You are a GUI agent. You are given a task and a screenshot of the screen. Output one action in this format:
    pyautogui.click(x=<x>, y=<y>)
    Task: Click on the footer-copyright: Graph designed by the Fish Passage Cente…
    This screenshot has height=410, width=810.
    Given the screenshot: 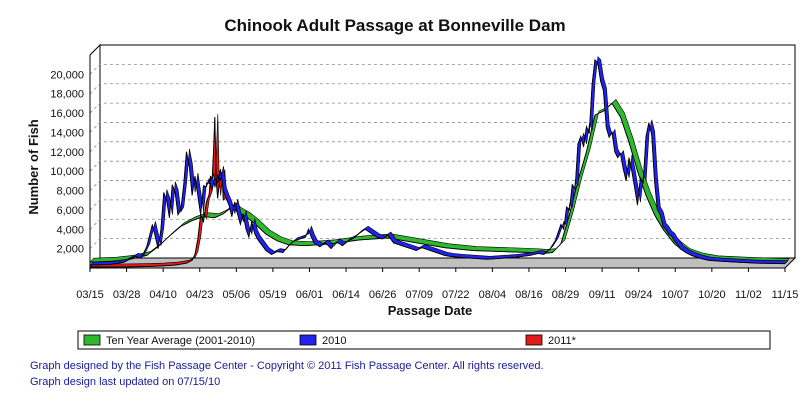 What is the action you would take?
    pyautogui.click(x=287, y=366)
    